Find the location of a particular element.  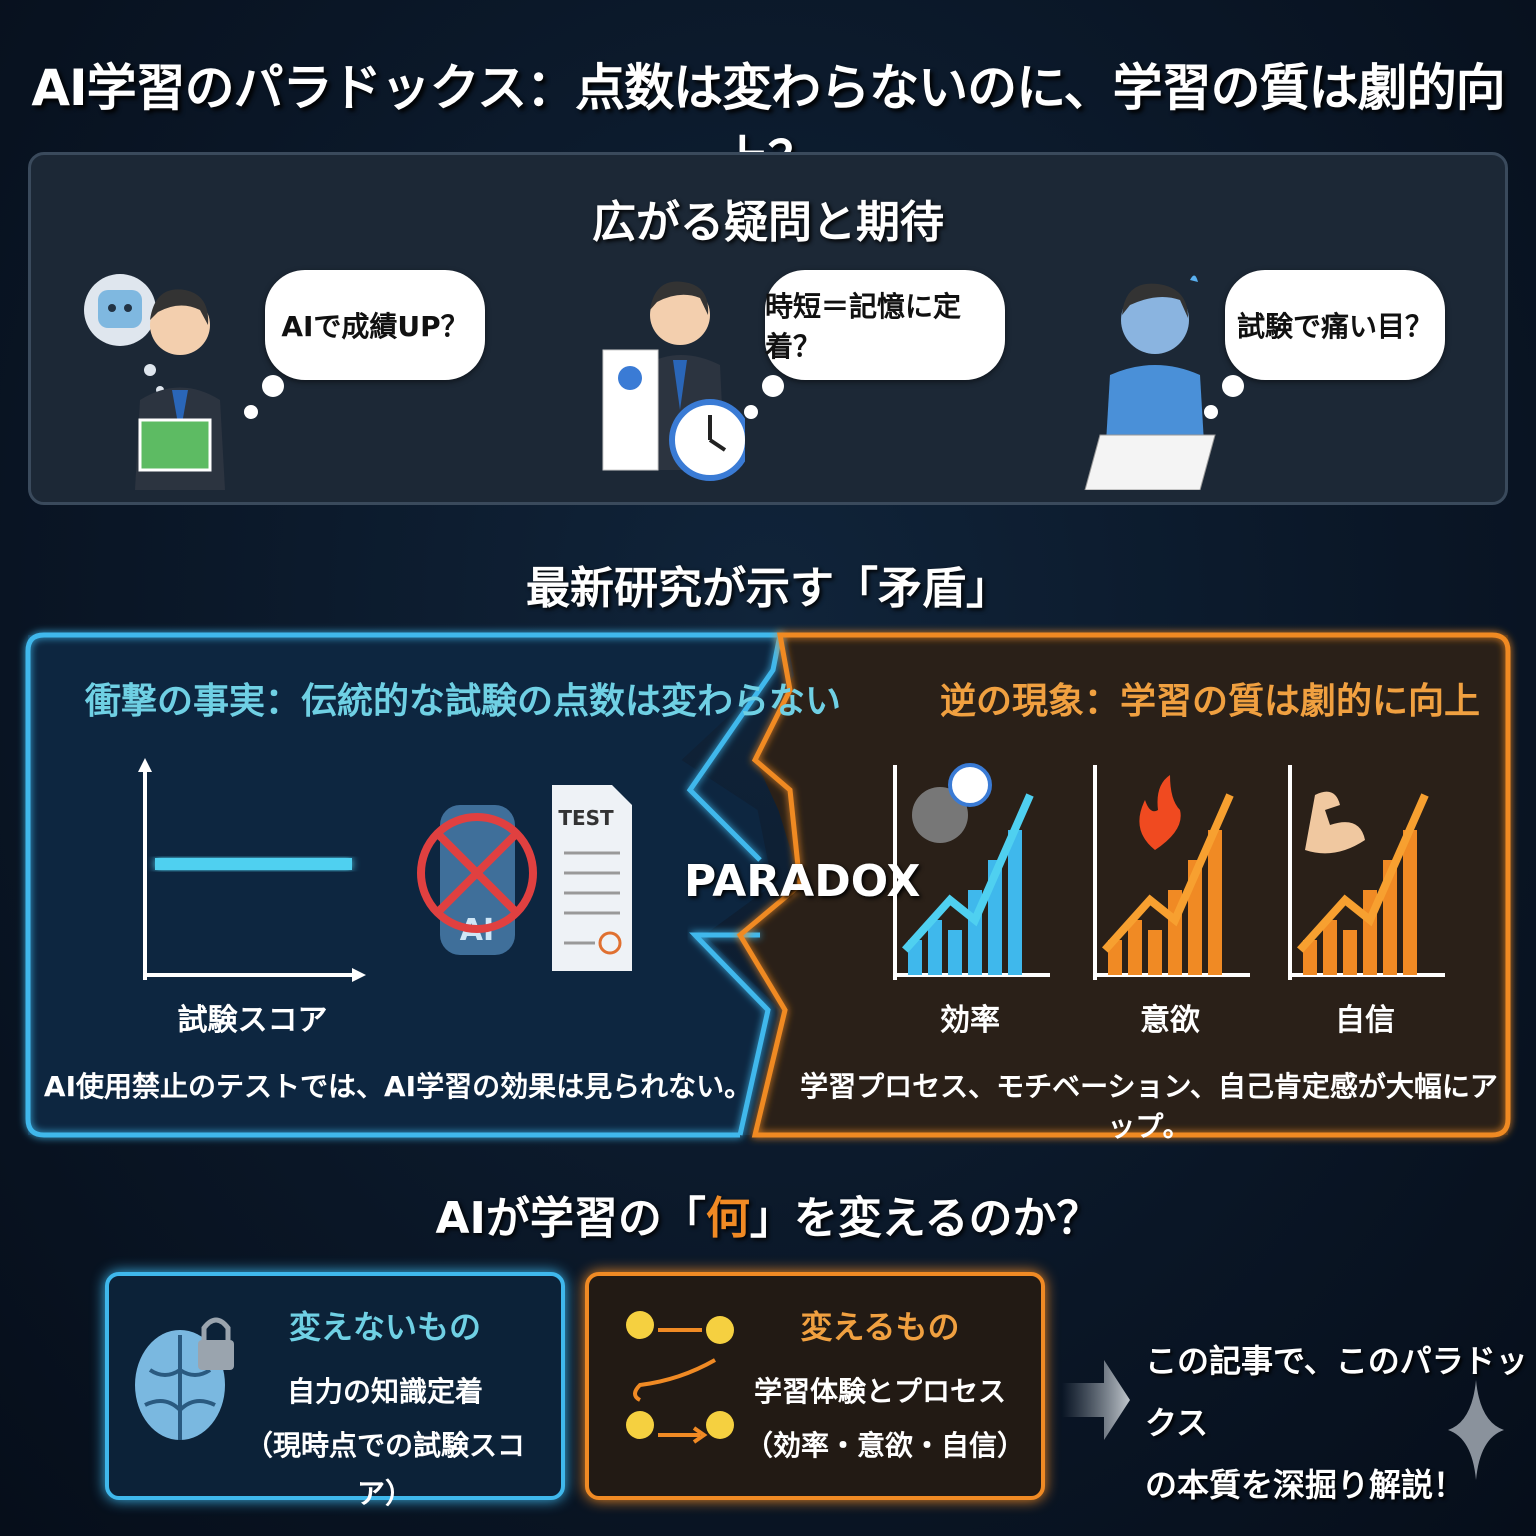

speech-bubble-grades: AIで成績UP？ is located at coordinates (375, 325).